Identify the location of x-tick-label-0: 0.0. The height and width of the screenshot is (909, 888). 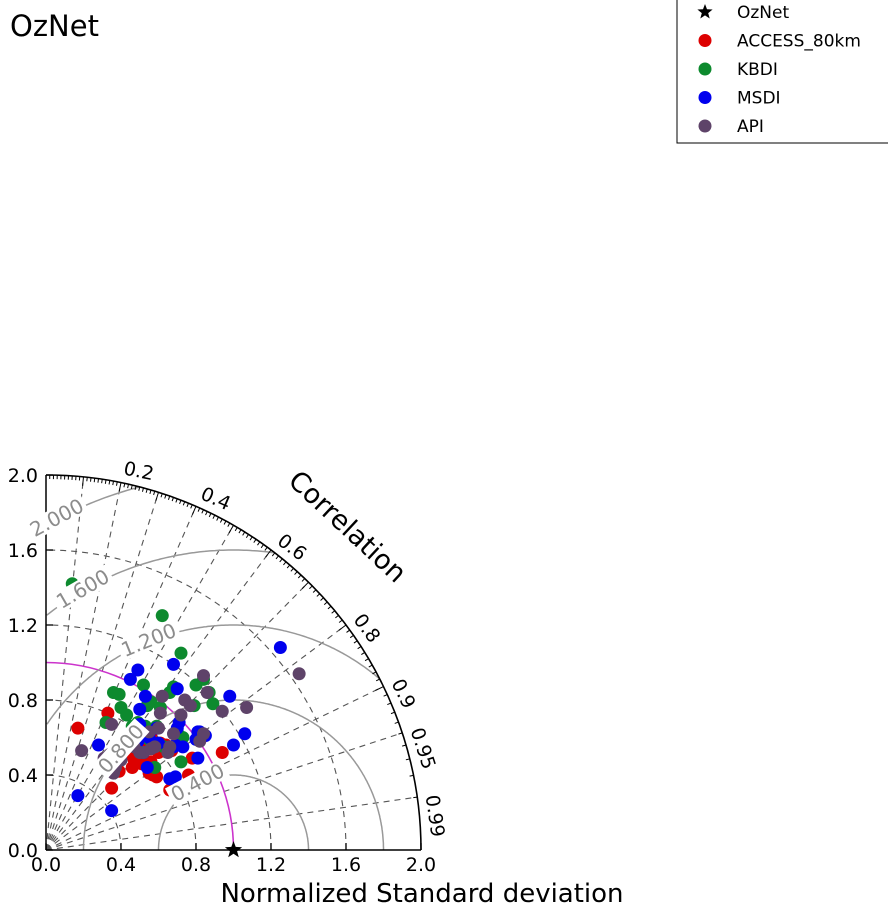
(46, 865).